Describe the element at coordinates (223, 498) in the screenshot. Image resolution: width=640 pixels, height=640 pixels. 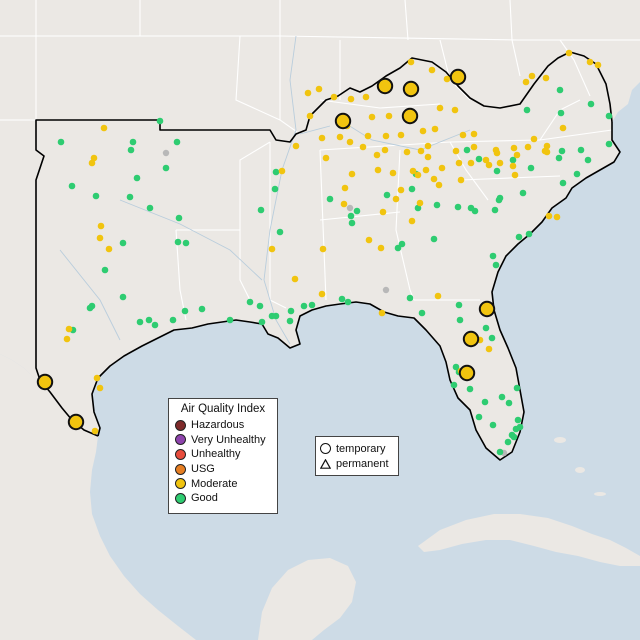
I see `legend-item-good: Good` at that location.